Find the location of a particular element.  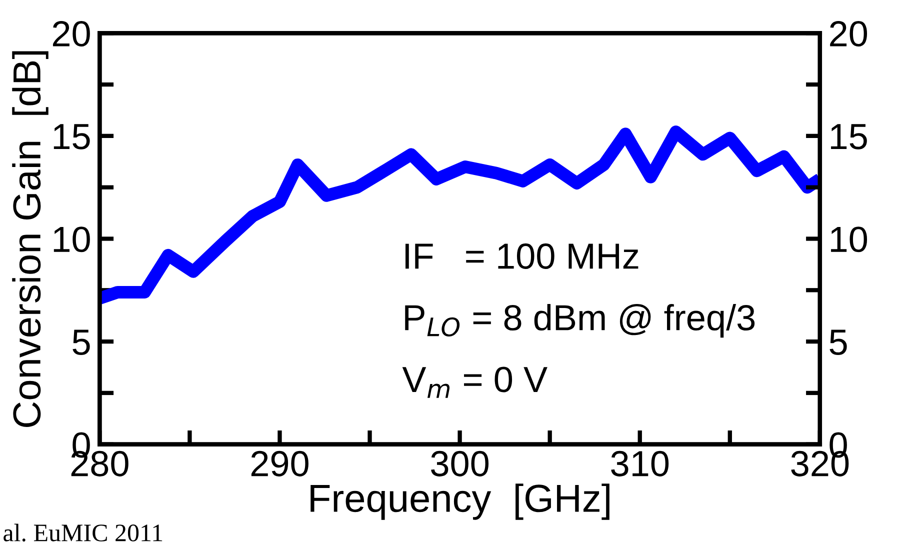

y2-tick-label: 10 is located at coordinates (849, 239).